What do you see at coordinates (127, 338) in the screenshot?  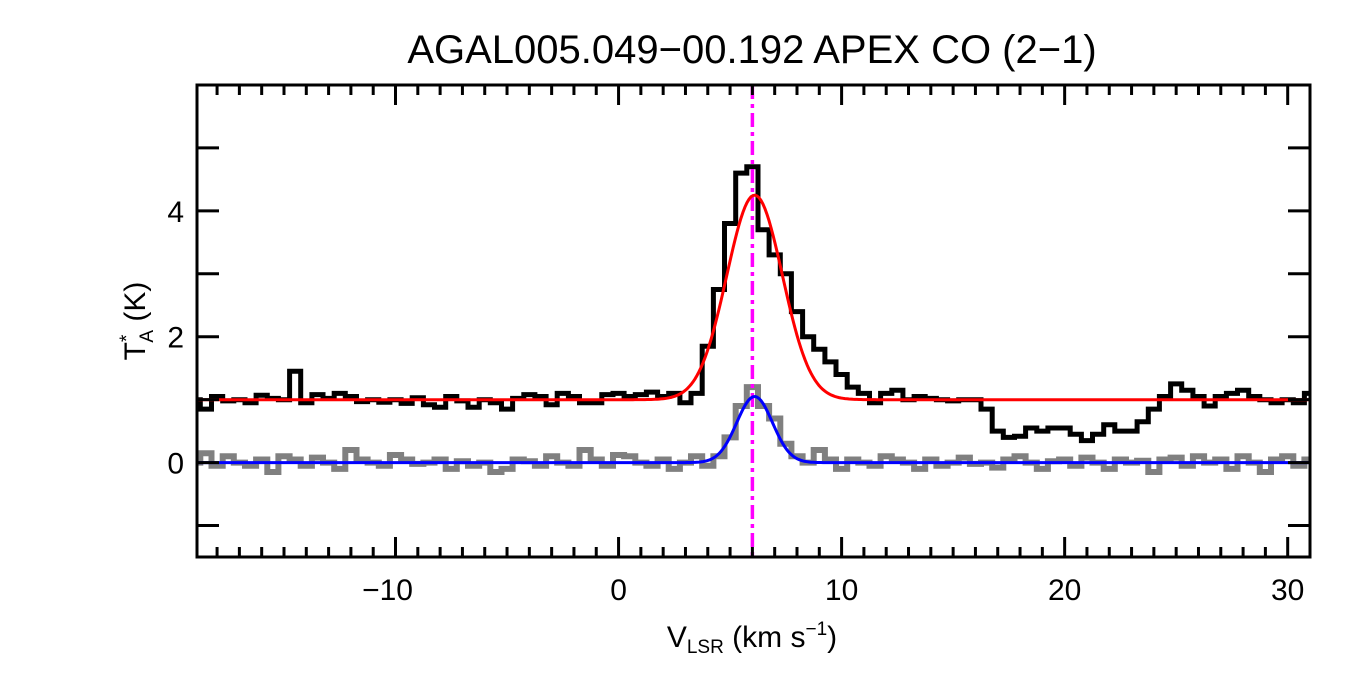 I see `y-axis-label-sup: *` at bounding box center [127, 338].